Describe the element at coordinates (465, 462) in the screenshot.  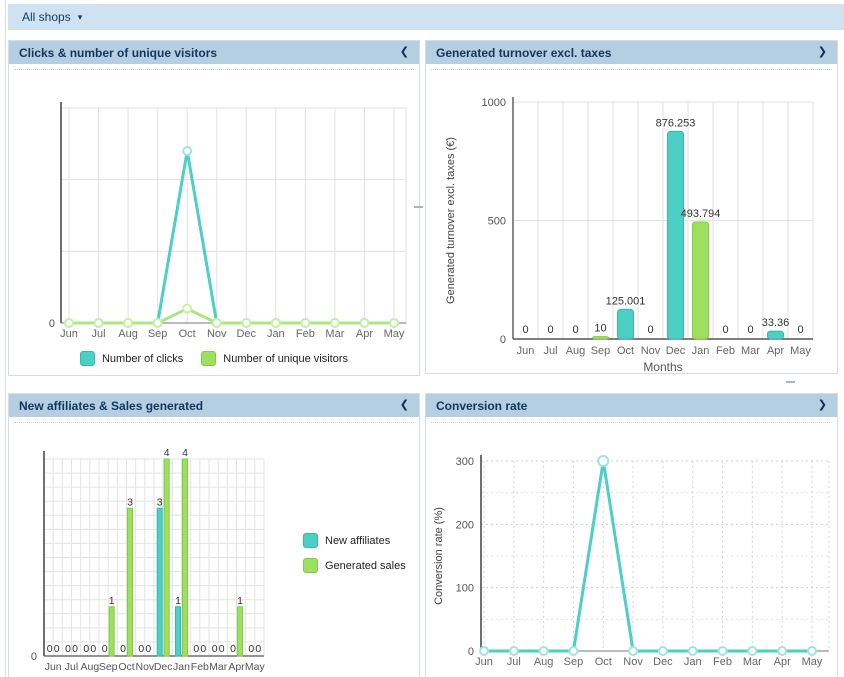
I see `svg-text: 300` at that location.